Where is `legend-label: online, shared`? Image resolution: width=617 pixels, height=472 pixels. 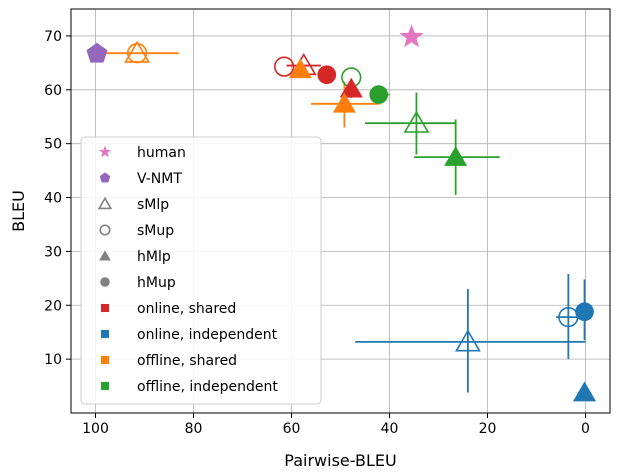 legend-label: online, shared is located at coordinates (186, 309).